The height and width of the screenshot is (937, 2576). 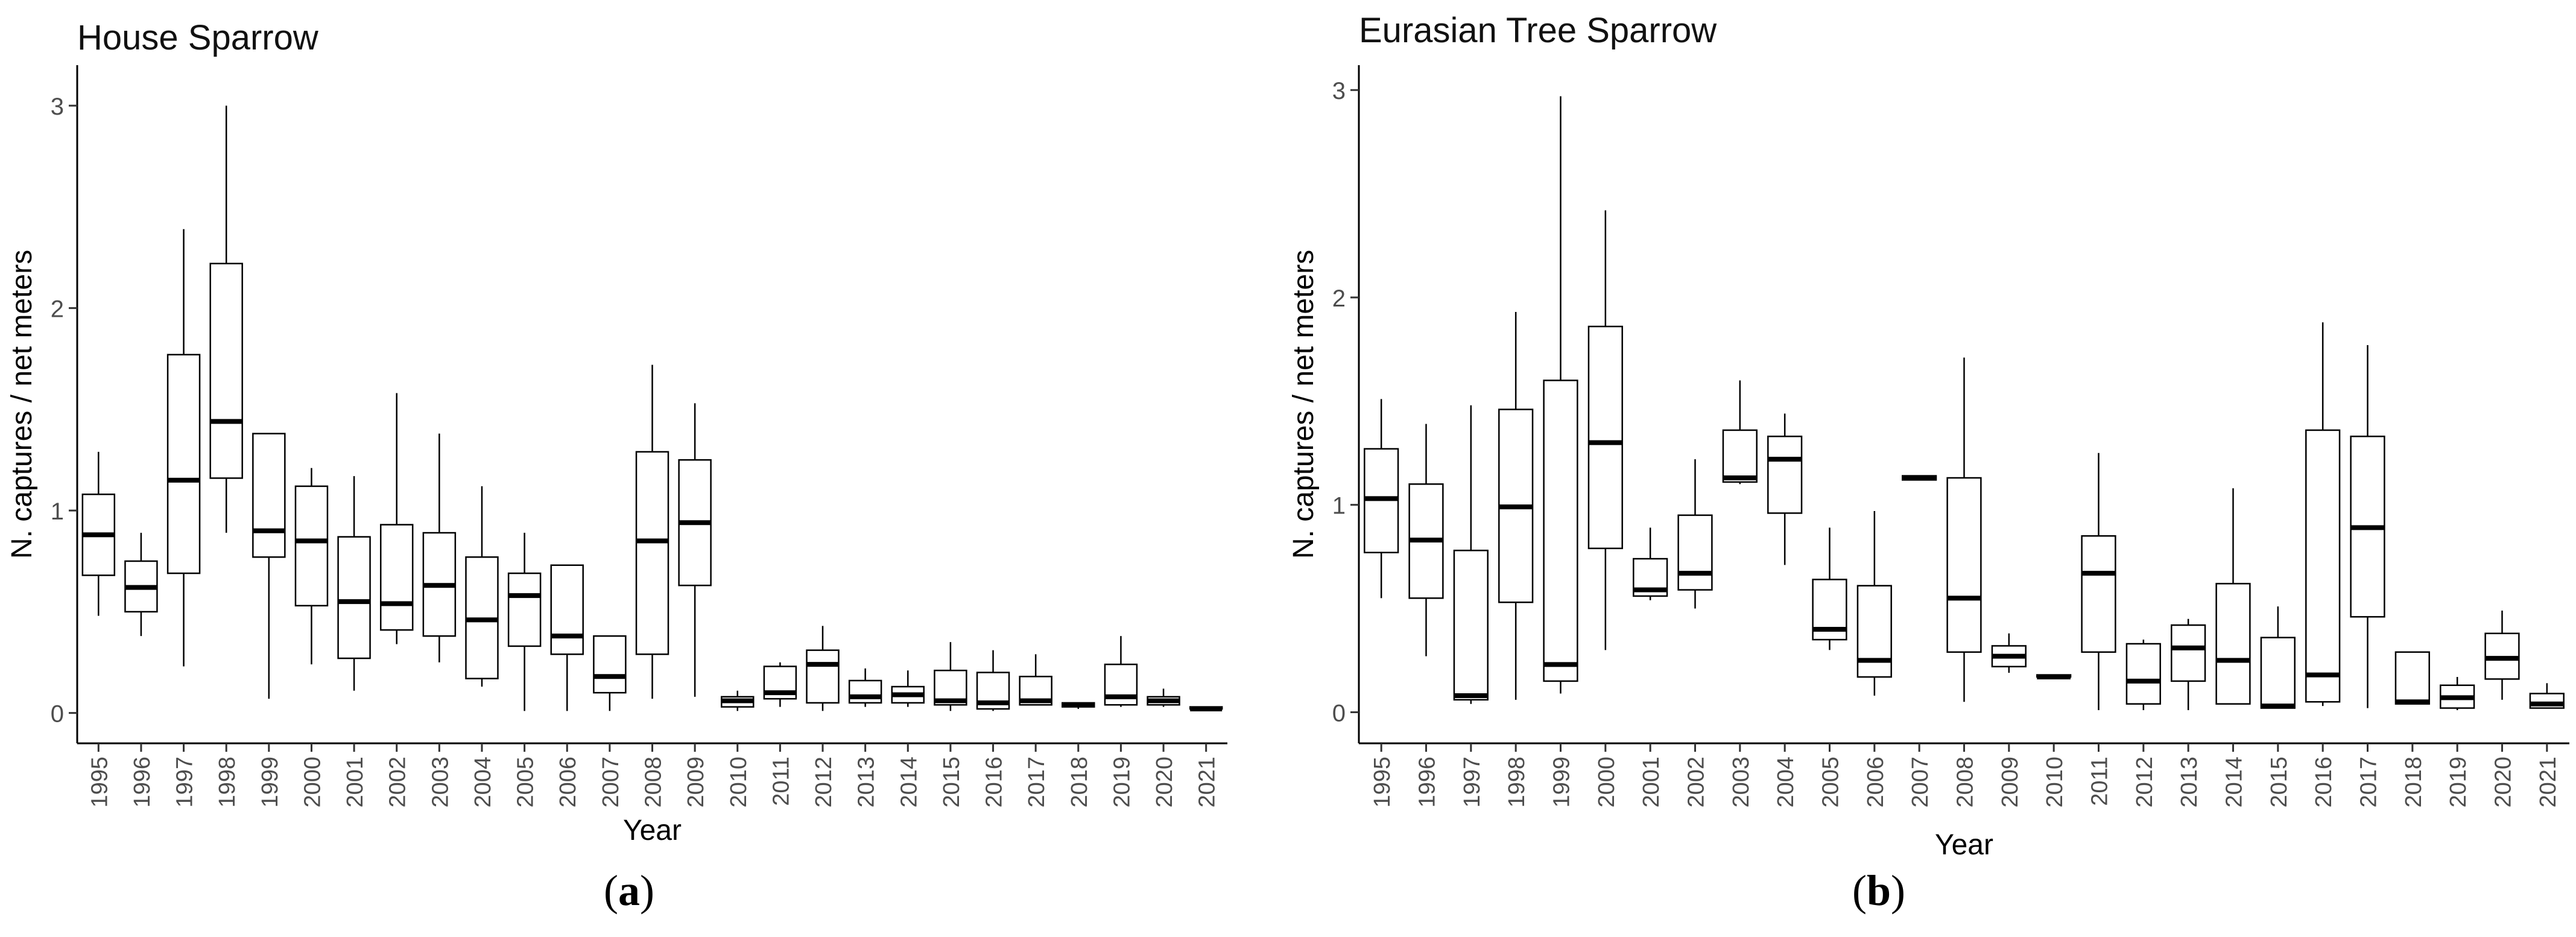 What do you see at coordinates (1786, 782) in the screenshot?
I see `x-tick-label: 2004` at bounding box center [1786, 782].